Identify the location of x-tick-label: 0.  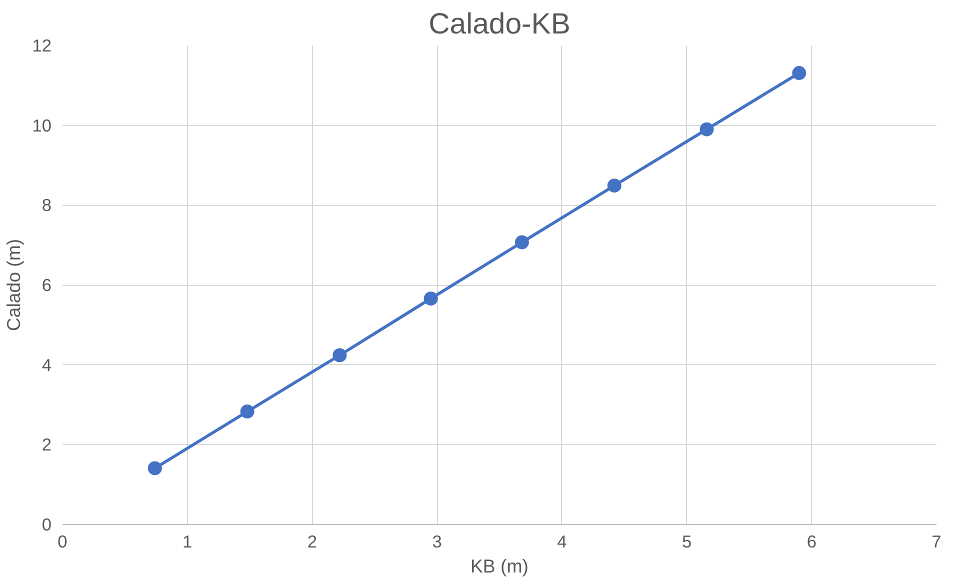
(63, 542).